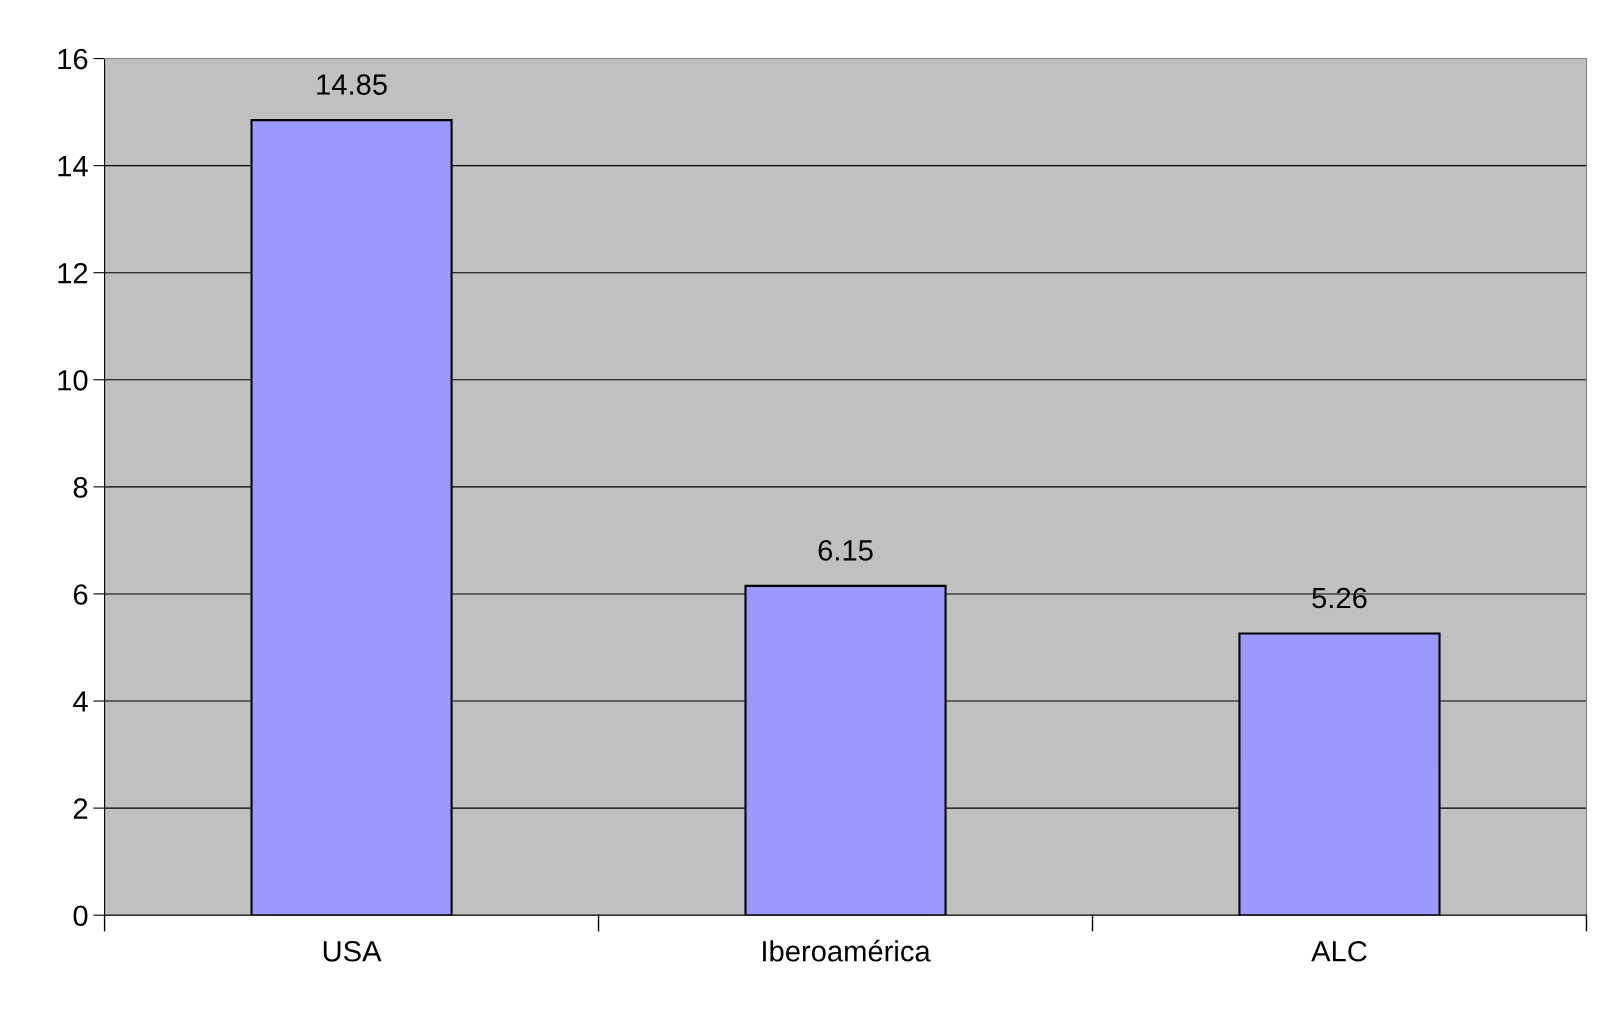  I want to click on x-tick-label: USA, so click(352, 951).